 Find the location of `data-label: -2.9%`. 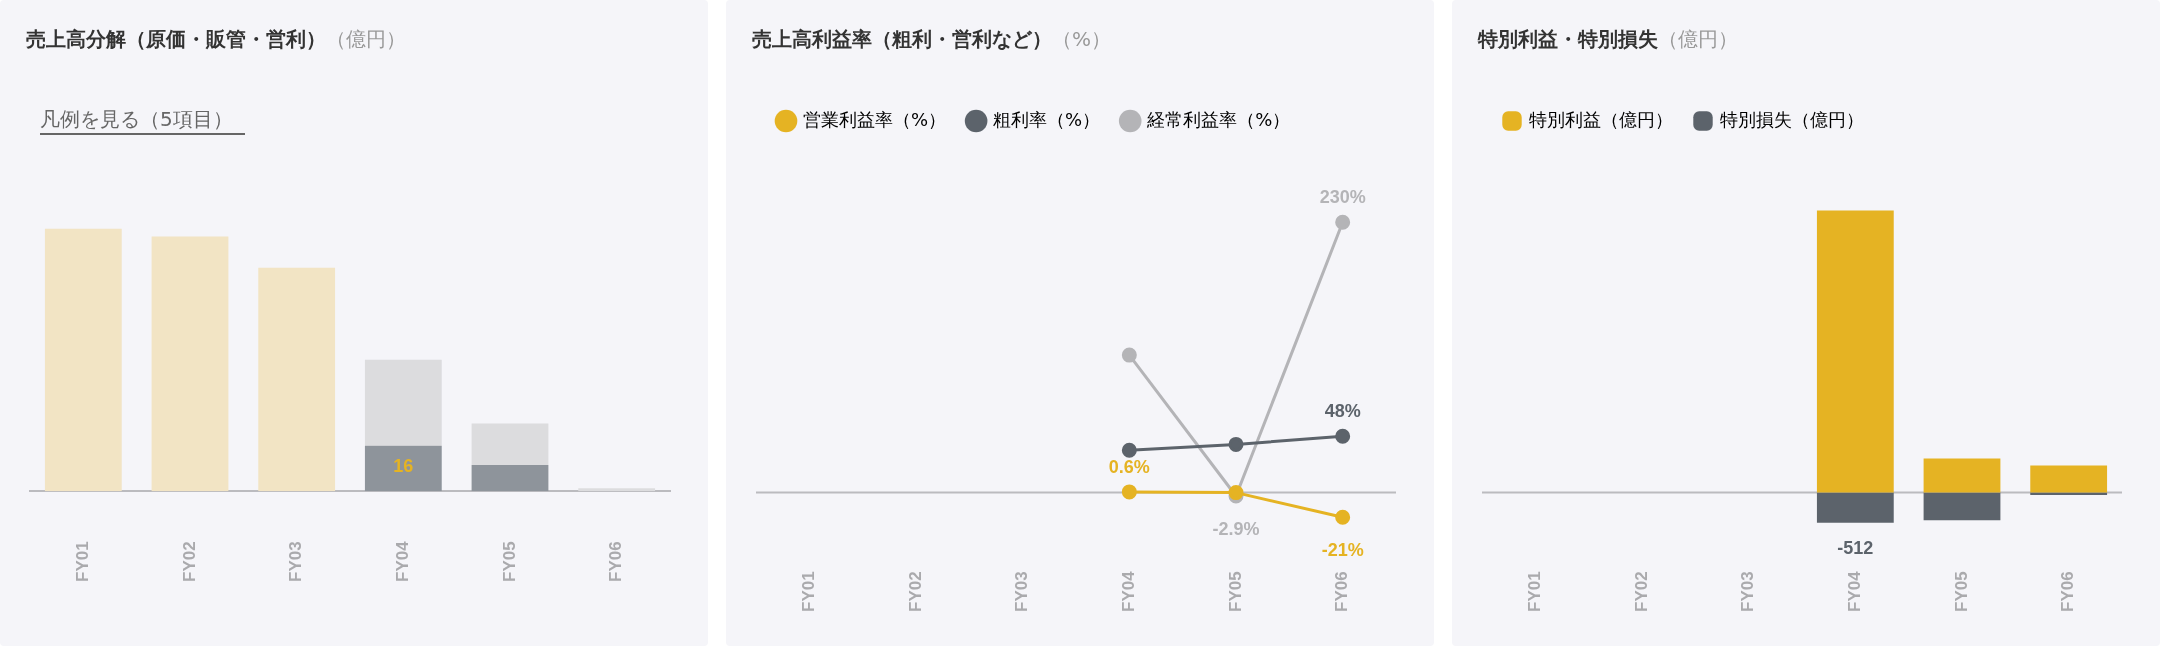

data-label: -2.9% is located at coordinates (1236, 528).